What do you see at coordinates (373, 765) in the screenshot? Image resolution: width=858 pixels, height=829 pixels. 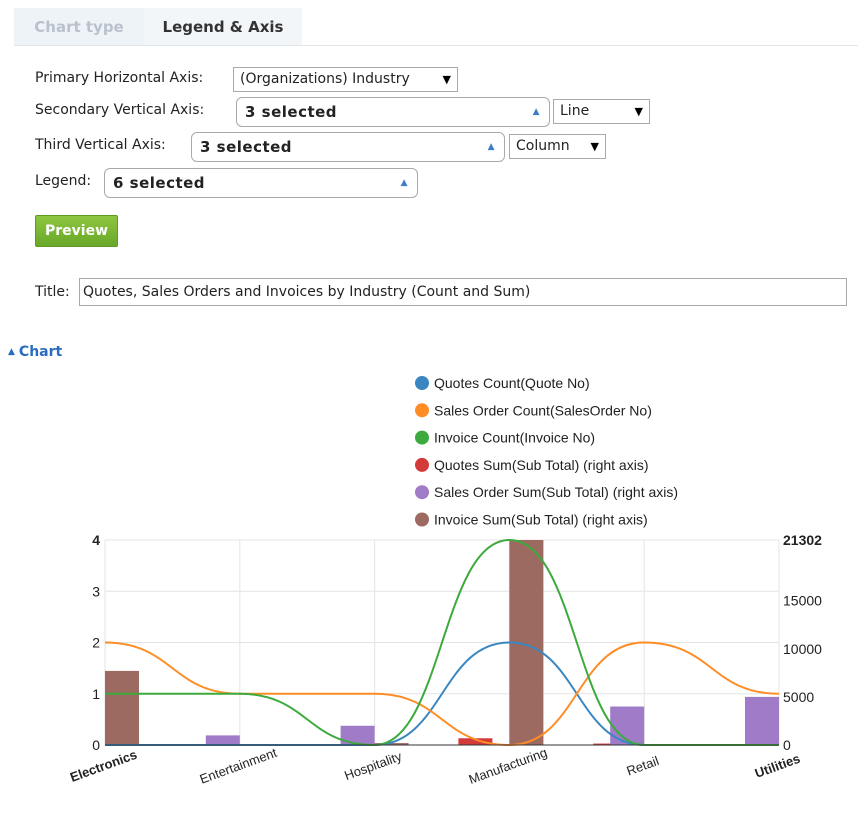 I see `x-axis-tick-label: Hospitality` at bounding box center [373, 765].